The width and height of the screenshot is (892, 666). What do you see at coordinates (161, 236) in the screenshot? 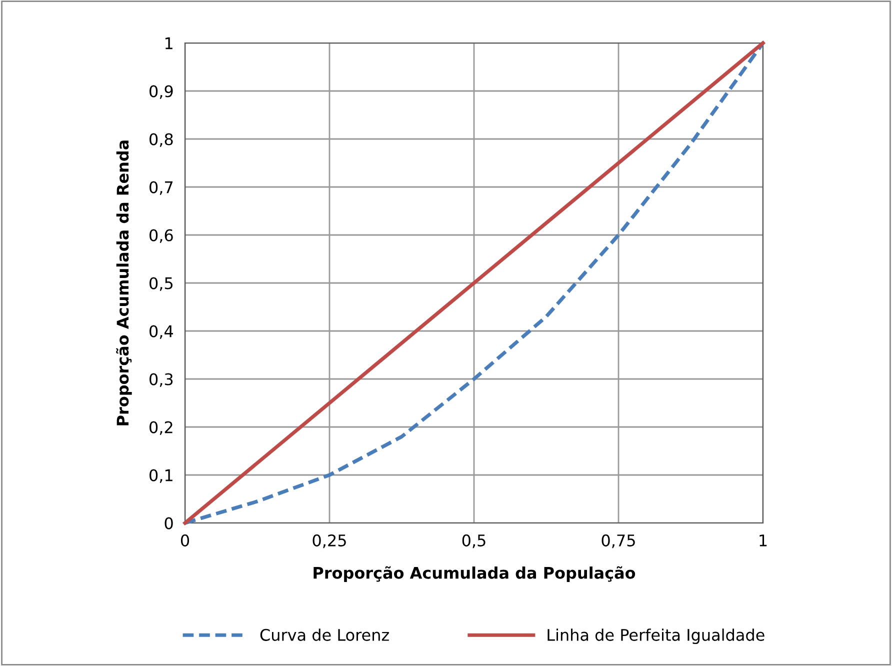
I see `y-tick-label: 0,6` at bounding box center [161, 236].